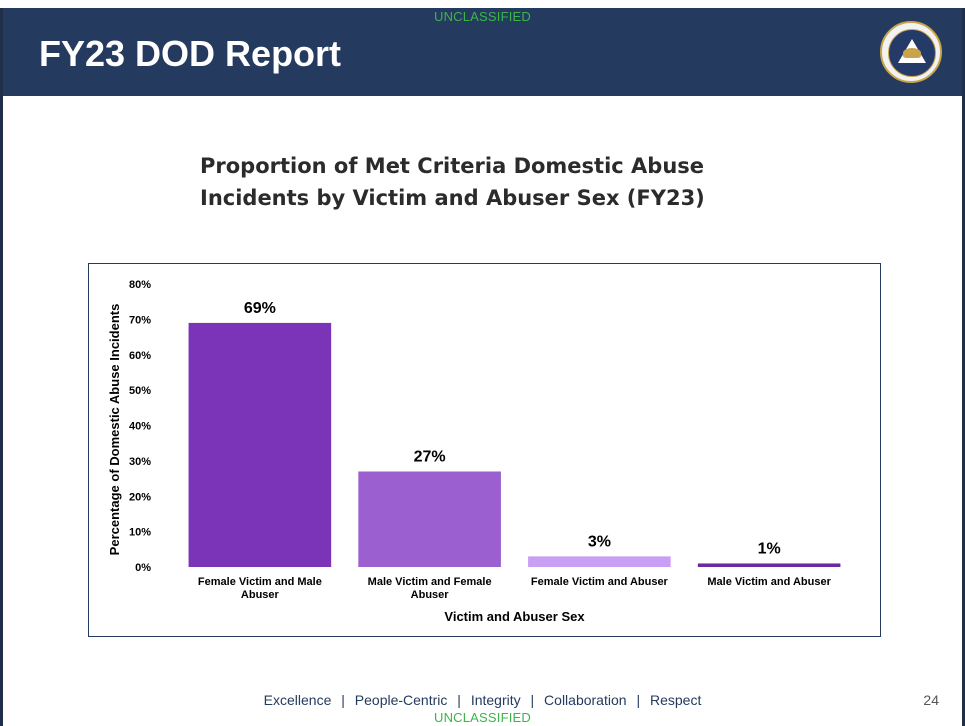  Describe the element at coordinates (114, 430) in the screenshot. I see `y-axis-label: Percentage of Domestic Abuse Incidents` at that location.